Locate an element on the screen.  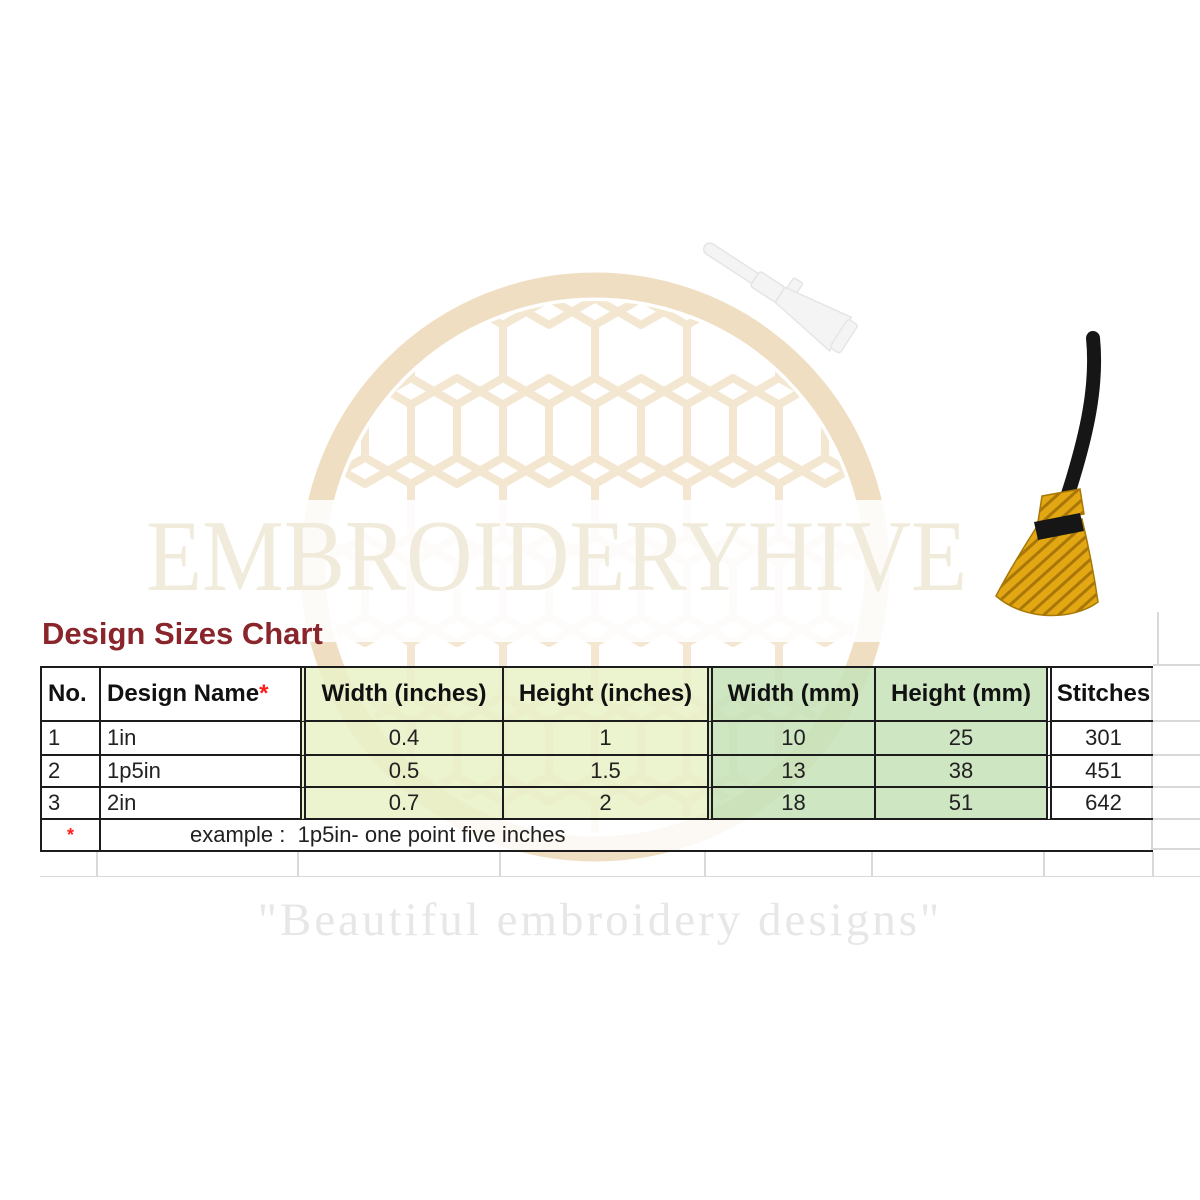
table-row-cell: 1in is located at coordinates (199, 739).